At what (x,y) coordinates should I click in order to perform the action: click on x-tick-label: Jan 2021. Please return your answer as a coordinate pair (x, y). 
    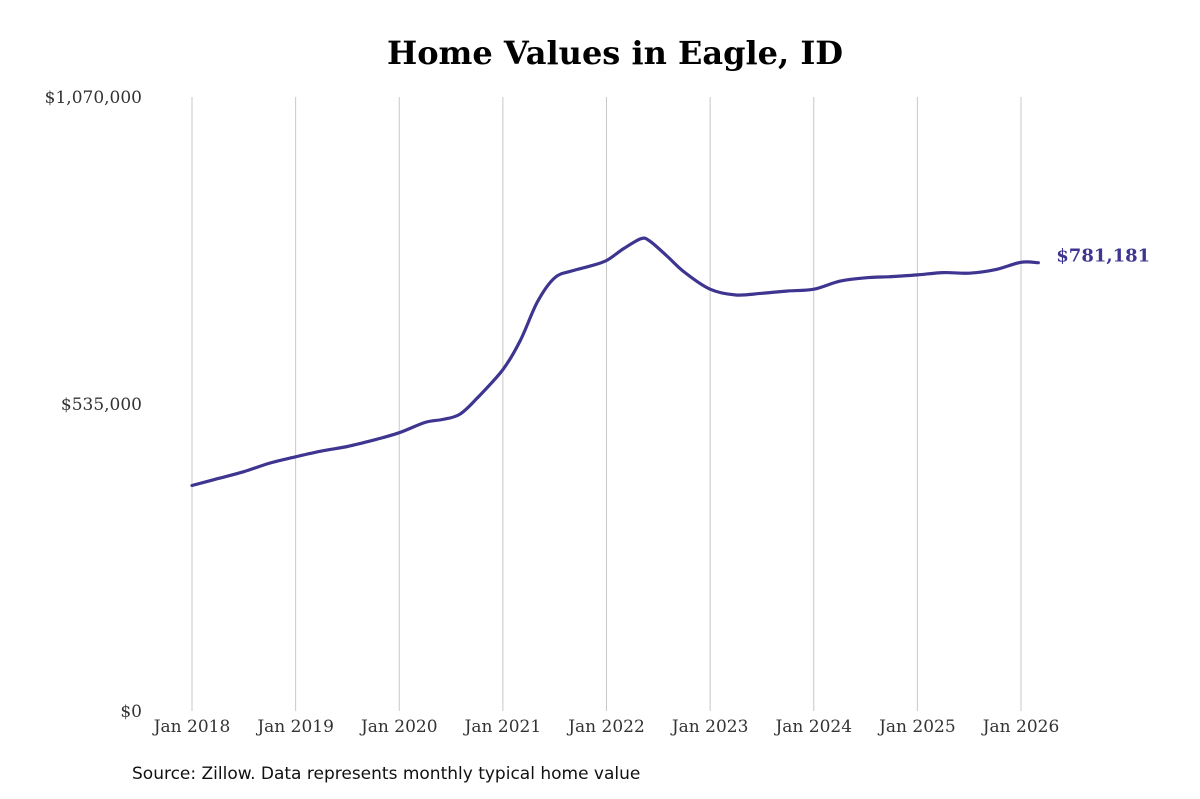
    Looking at the image, I should click on (502, 727).